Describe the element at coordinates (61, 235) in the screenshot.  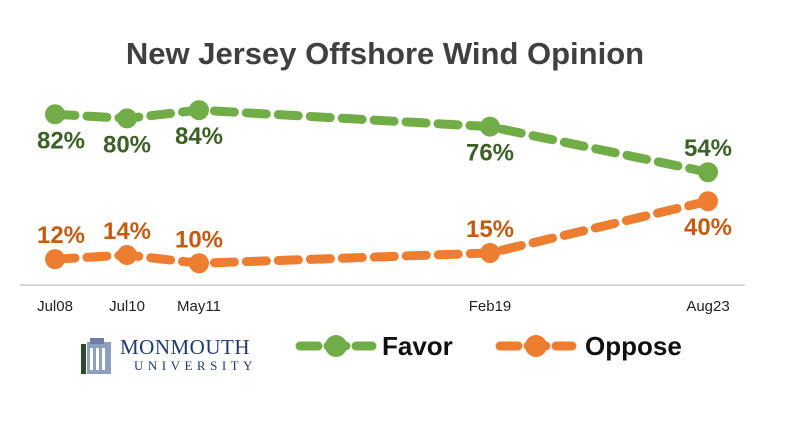
I see `data-label: 12%` at that location.